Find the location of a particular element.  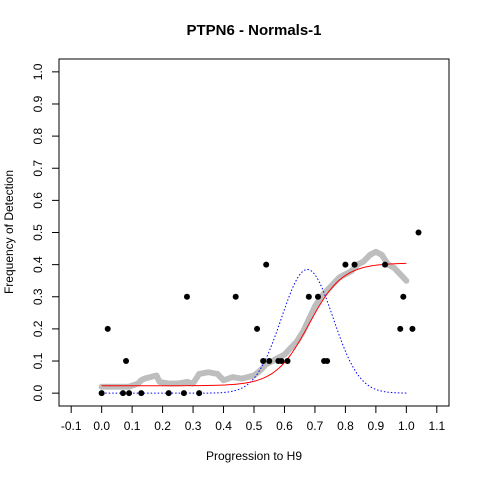

x-tick-label: -0.1 is located at coordinates (71, 426).